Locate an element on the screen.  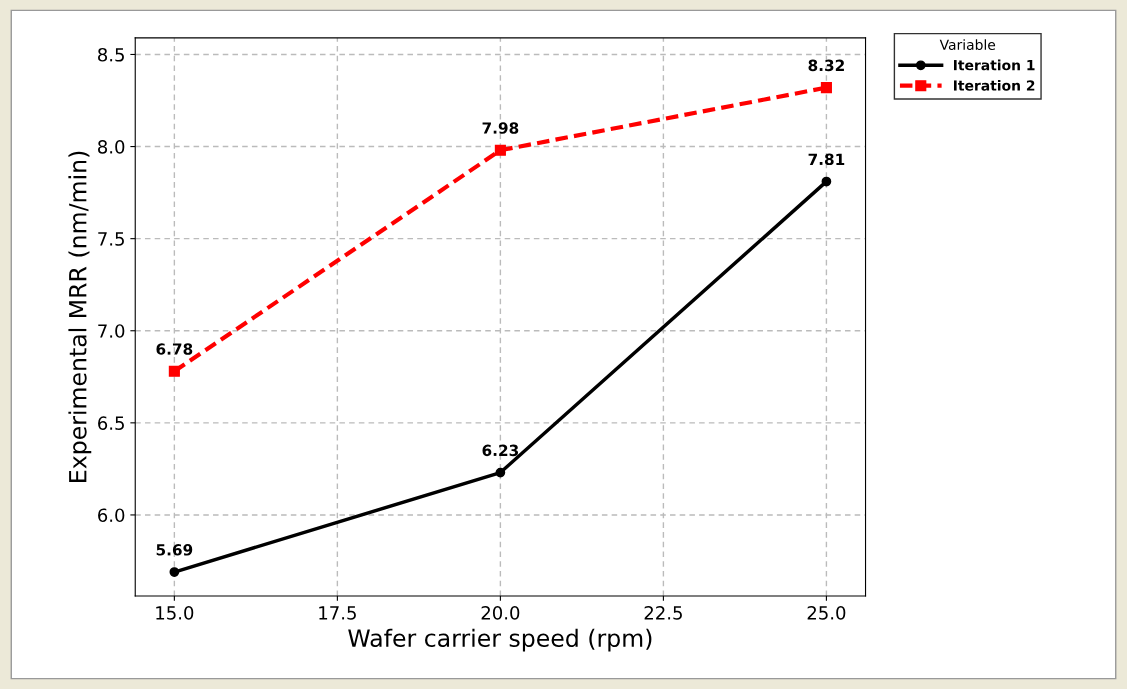
data-label: 7.98 is located at coordinates (500, 128).